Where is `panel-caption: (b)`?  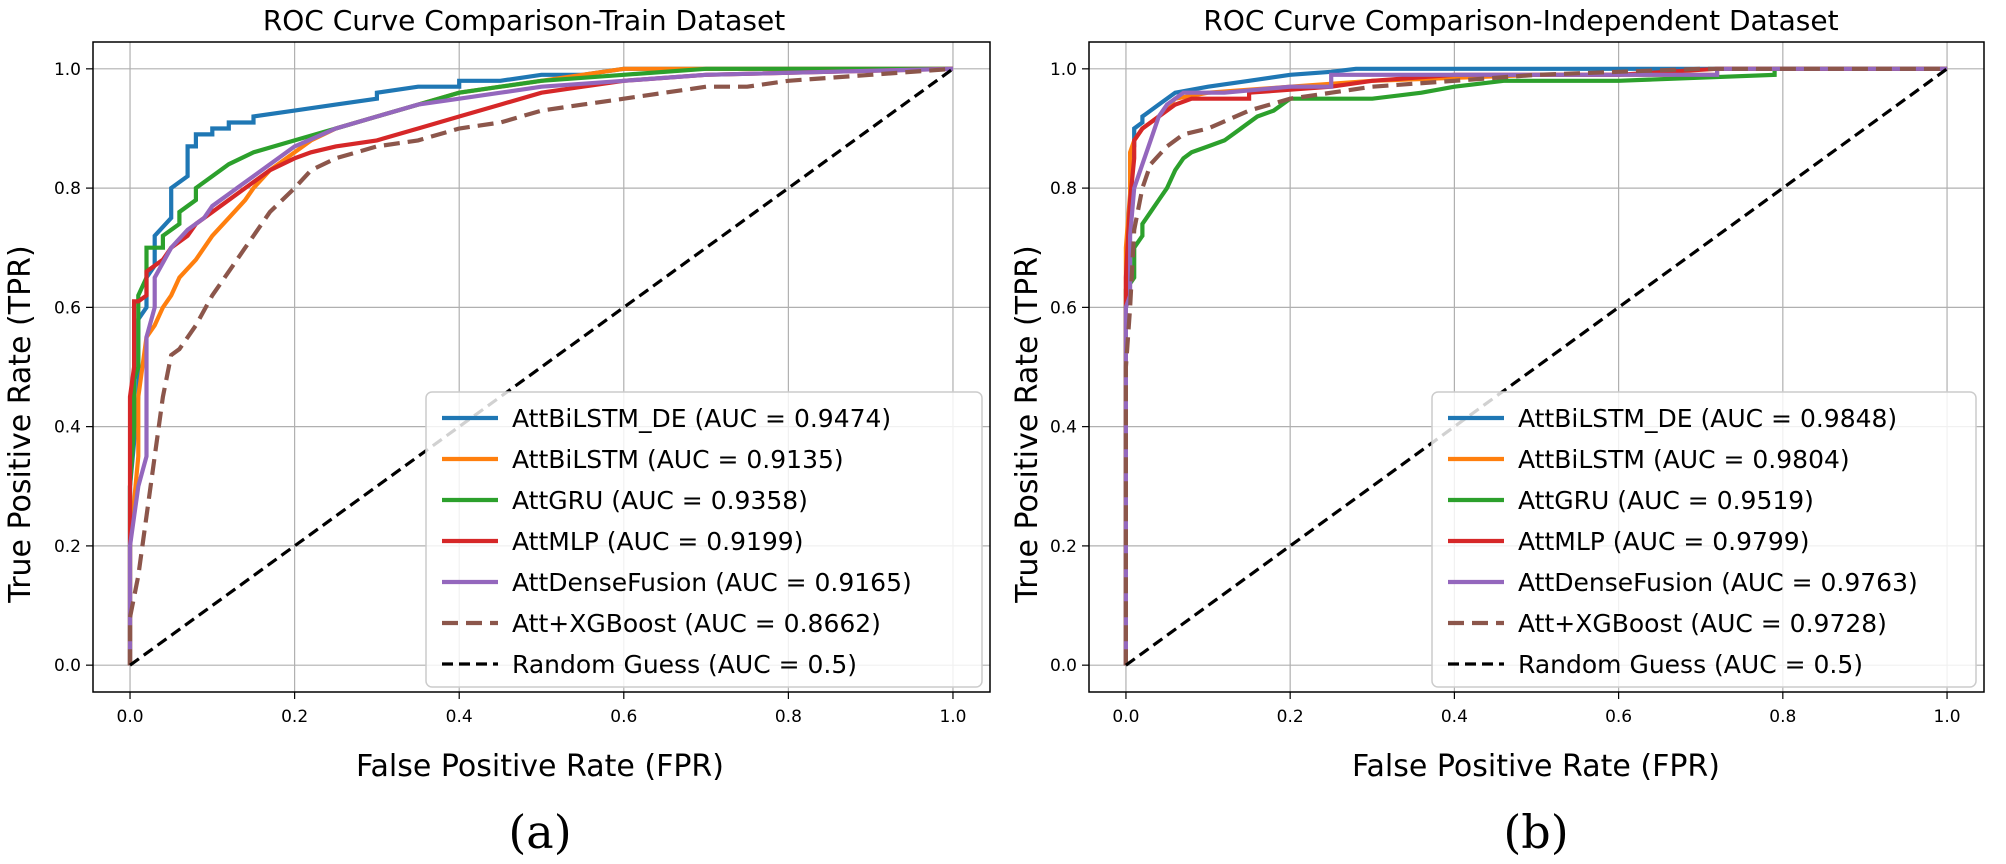 panel-caption: (b) is located at coordinates (1535, 832).